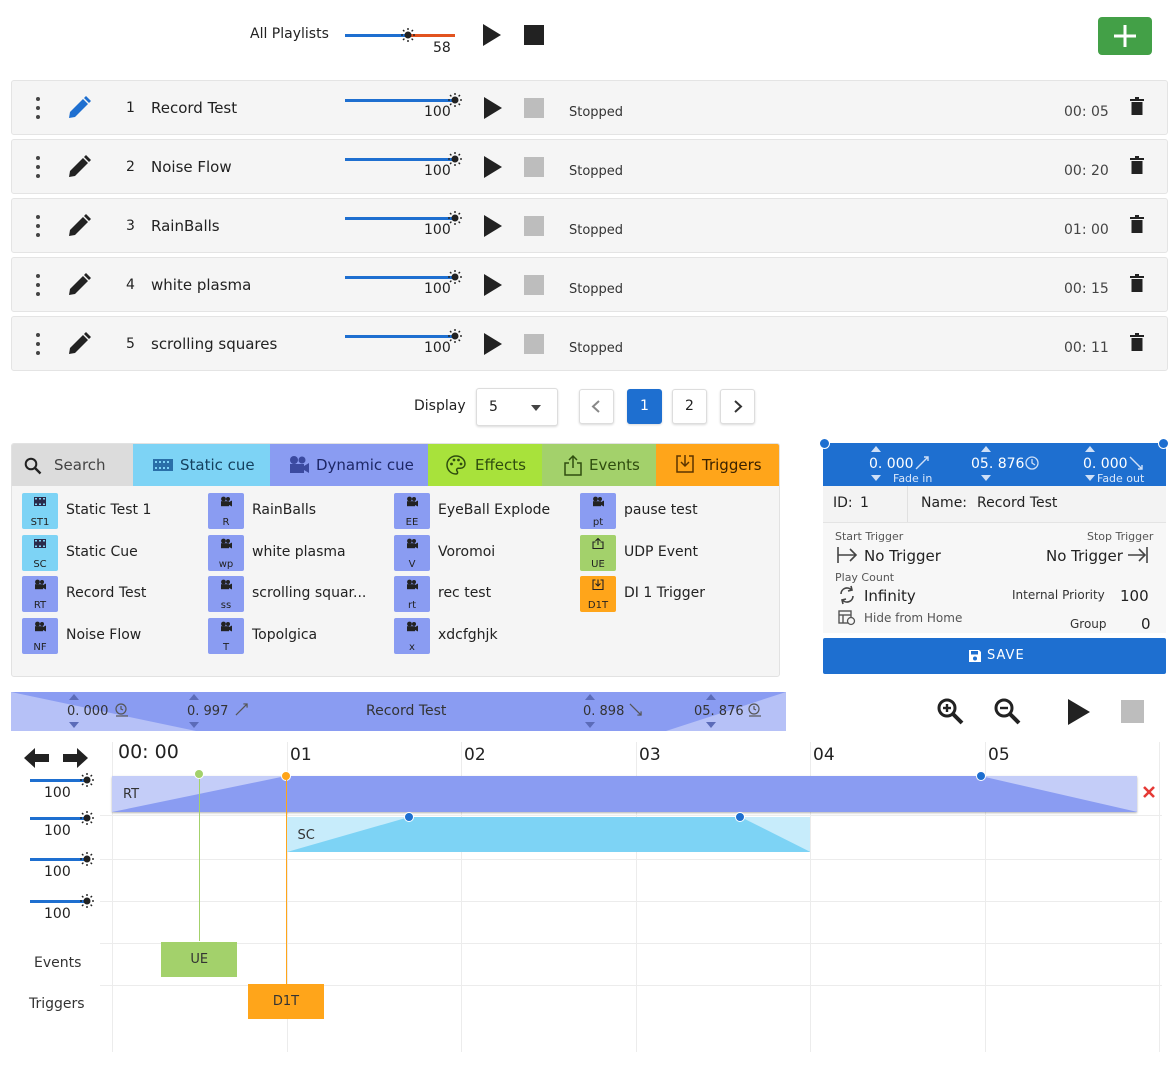 Image resolution: width=1176 pixels, height=1074 pixels. What do you see at coordinates (286, 1001) in the screenshot?
I see `trigger-block: D1T` at bounding box center [286, 1001].